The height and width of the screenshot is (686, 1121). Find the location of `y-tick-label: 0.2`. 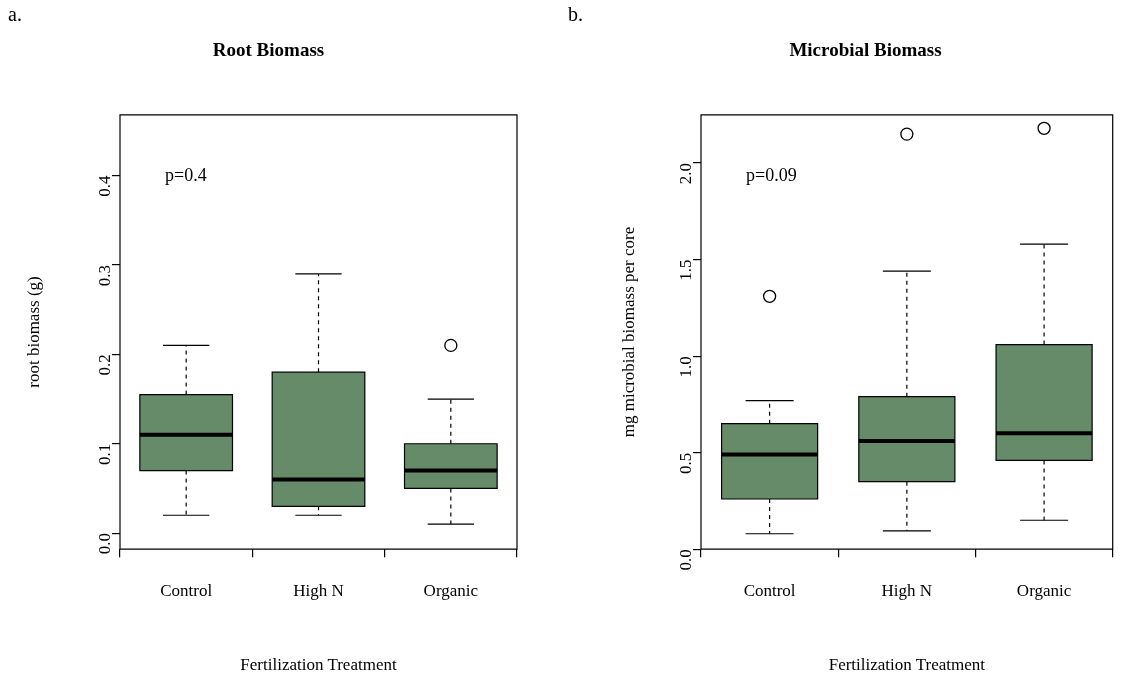

y-tick-label: 0.2 is located at coordinates (105, 365).